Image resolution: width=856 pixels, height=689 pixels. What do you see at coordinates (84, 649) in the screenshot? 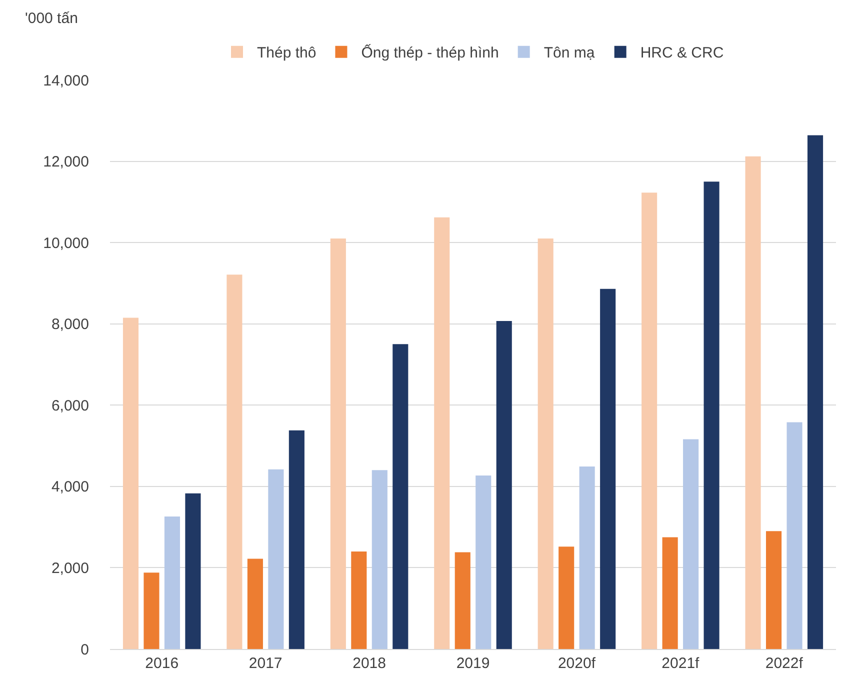
I see `y-tick-label: 0` at bounding box center [84, 649].